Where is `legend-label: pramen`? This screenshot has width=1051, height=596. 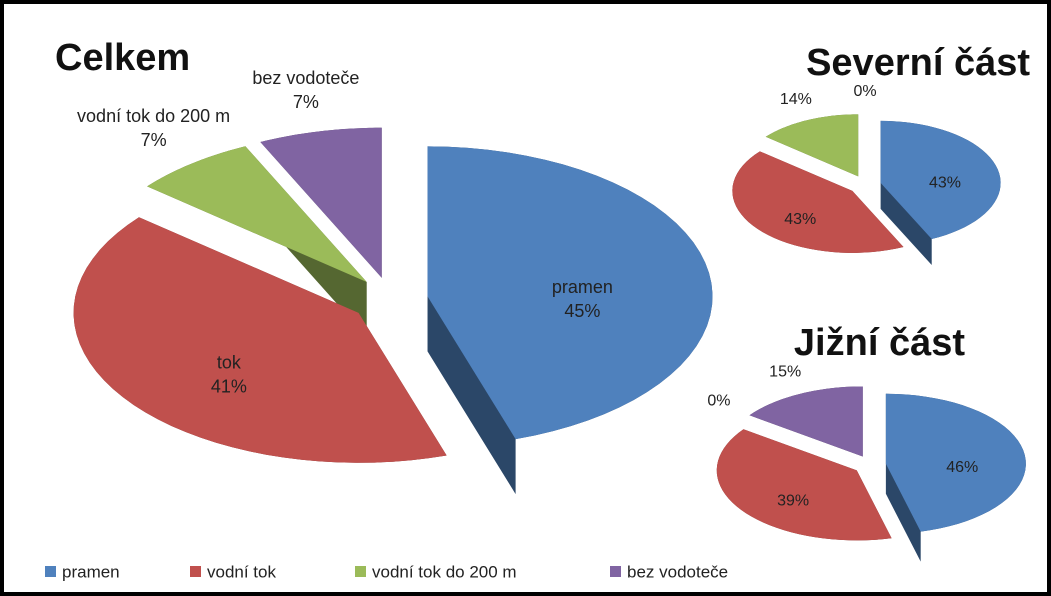 legend-label: pramen is located at coordinates (91, 571).